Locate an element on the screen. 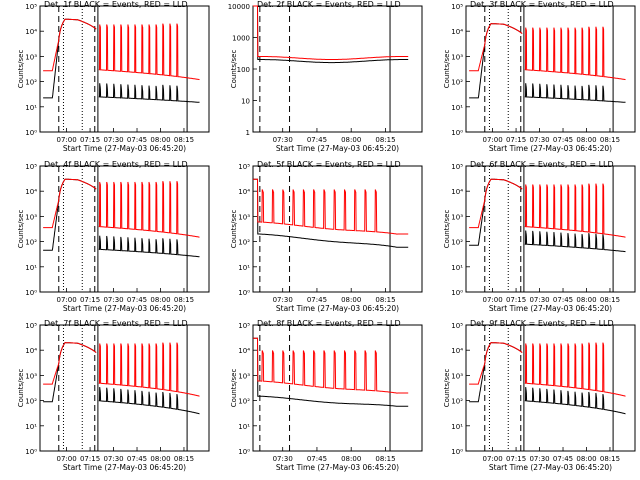 The image size is (640, 480). y-tick-label: 1000 is located at coordinates (241, 39).